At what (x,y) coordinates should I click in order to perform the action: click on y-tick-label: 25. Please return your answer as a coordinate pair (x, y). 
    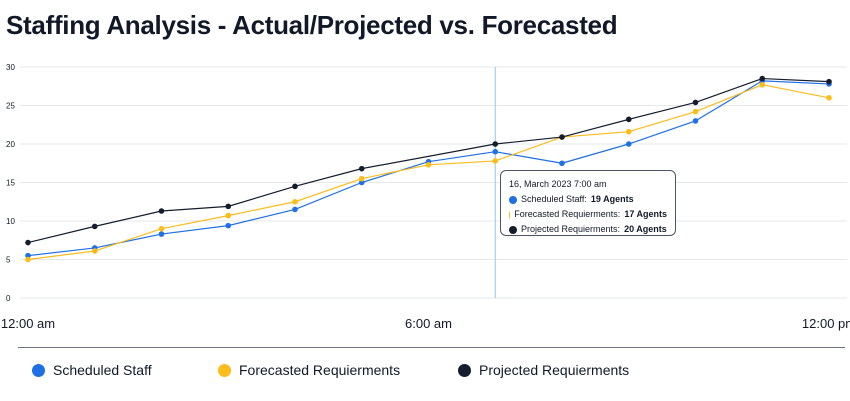
    Looking at the image, I should click on (10, 106).